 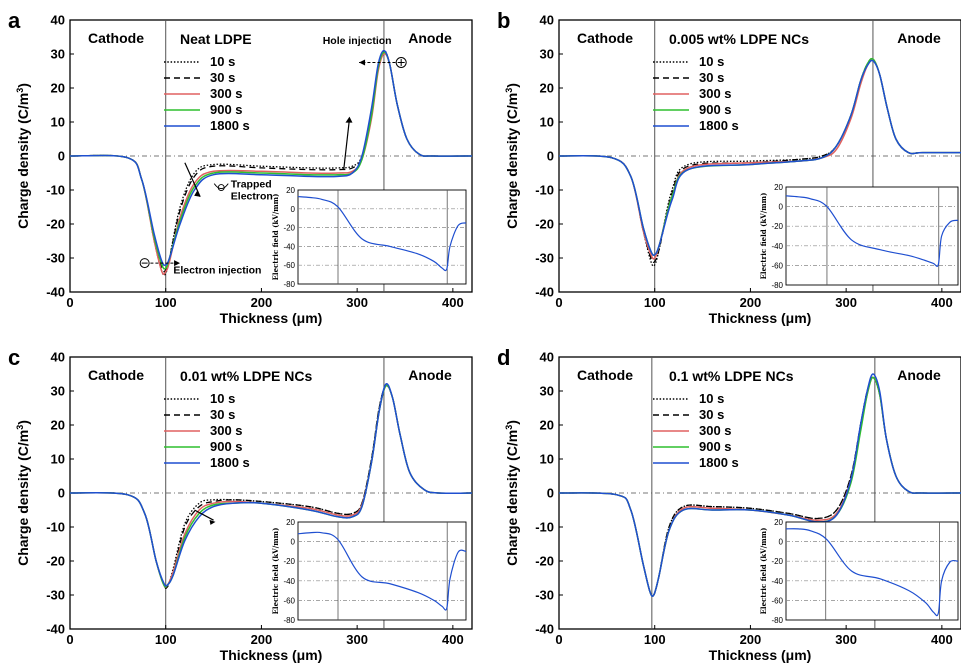 What do you see at coordinates (221, 188) in the screenshot?
I see `electron-icon` at bounding box center [221, 188].